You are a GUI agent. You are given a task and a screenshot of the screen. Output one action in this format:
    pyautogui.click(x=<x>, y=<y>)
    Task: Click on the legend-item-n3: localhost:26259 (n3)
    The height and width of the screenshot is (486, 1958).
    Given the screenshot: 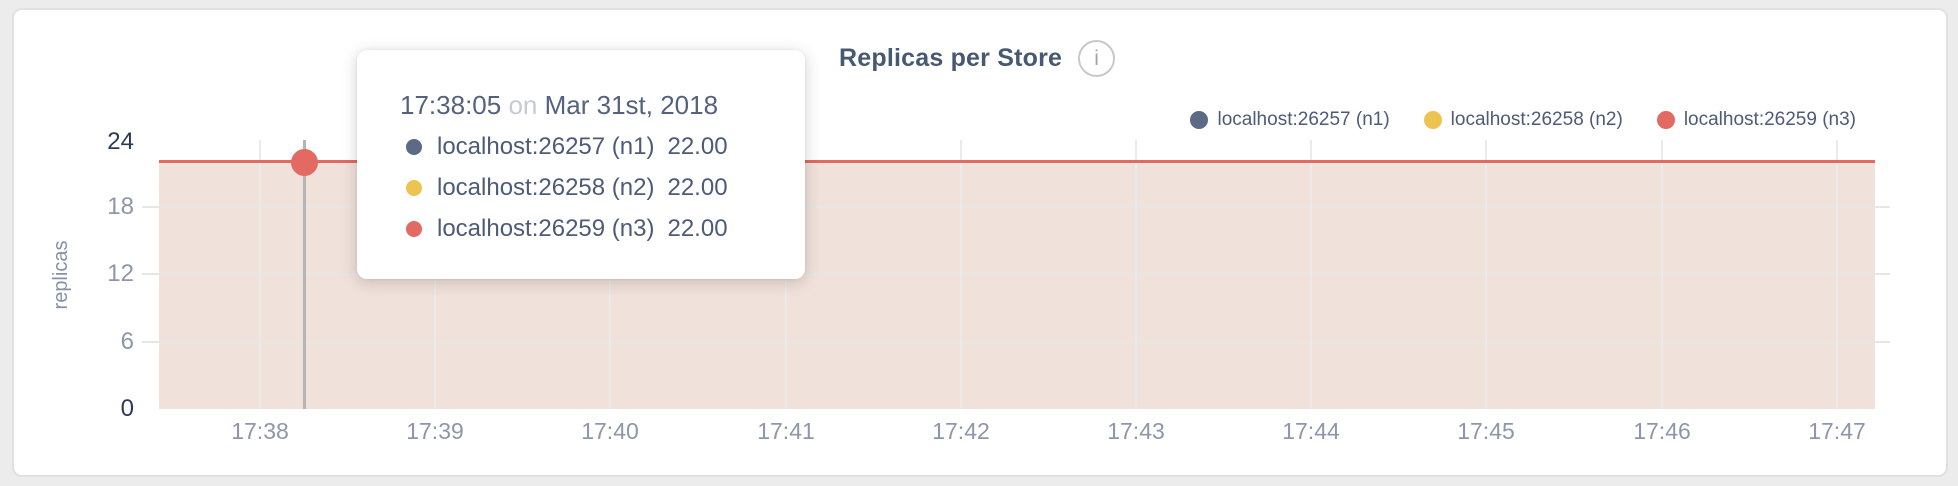 What is the action you would take?
    pyautogui.click(x=1756, y=120)
    